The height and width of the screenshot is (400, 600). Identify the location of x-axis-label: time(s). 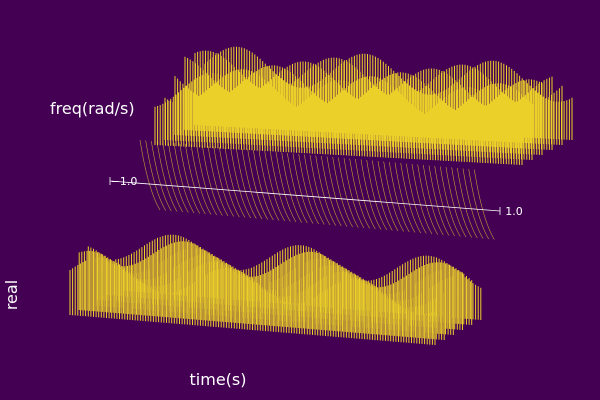
(218, 379).